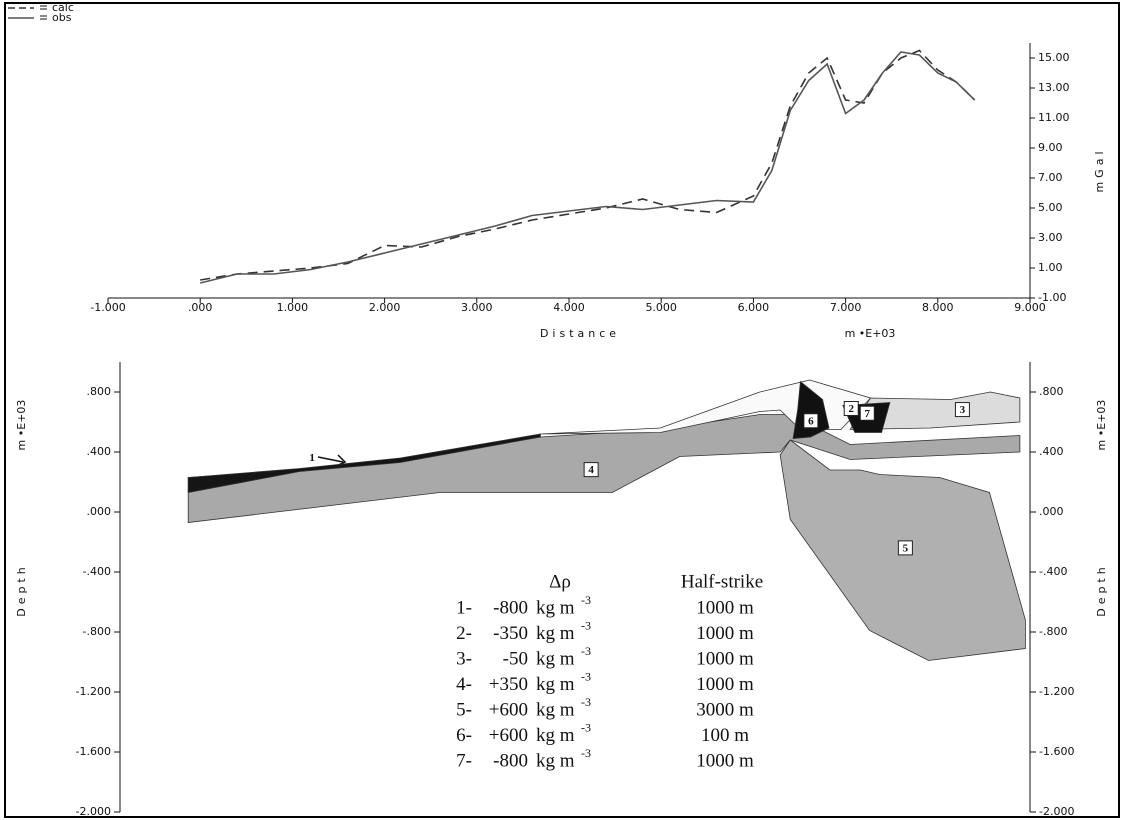  I want to click on x-tick-label: 7.000, so click(846, 307).